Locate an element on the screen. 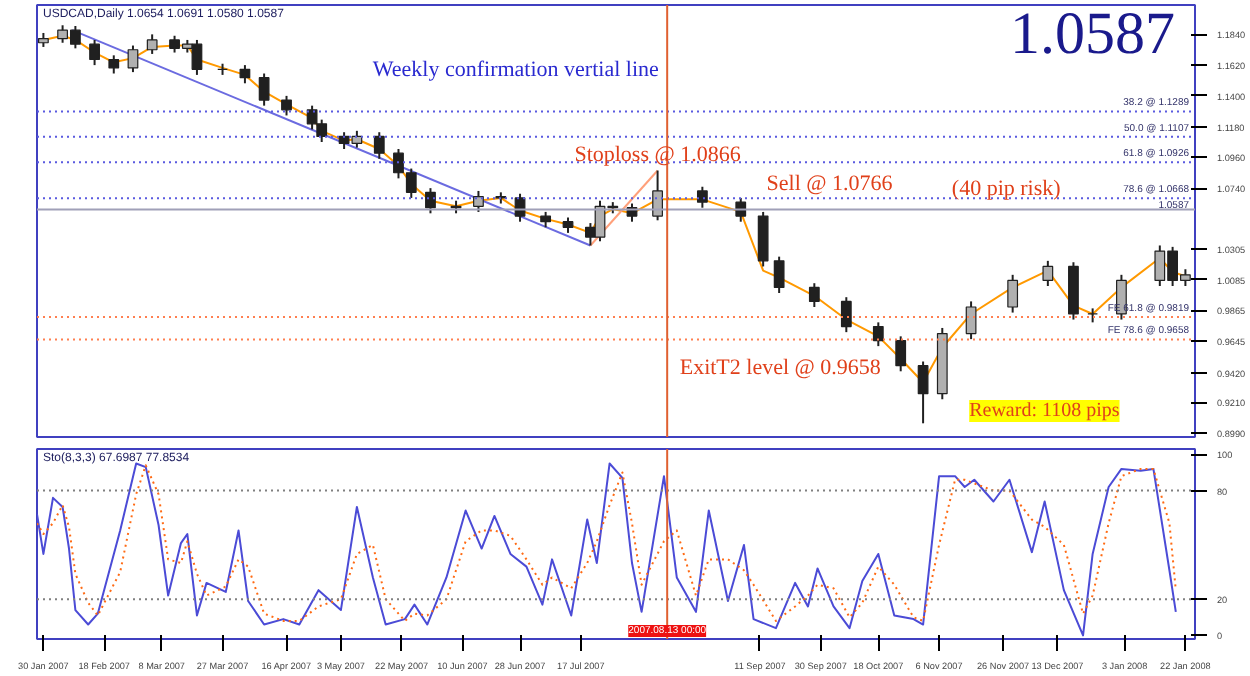  annotation: ExitT2 level @ 0.9658 is located at coordinates (780, 367).